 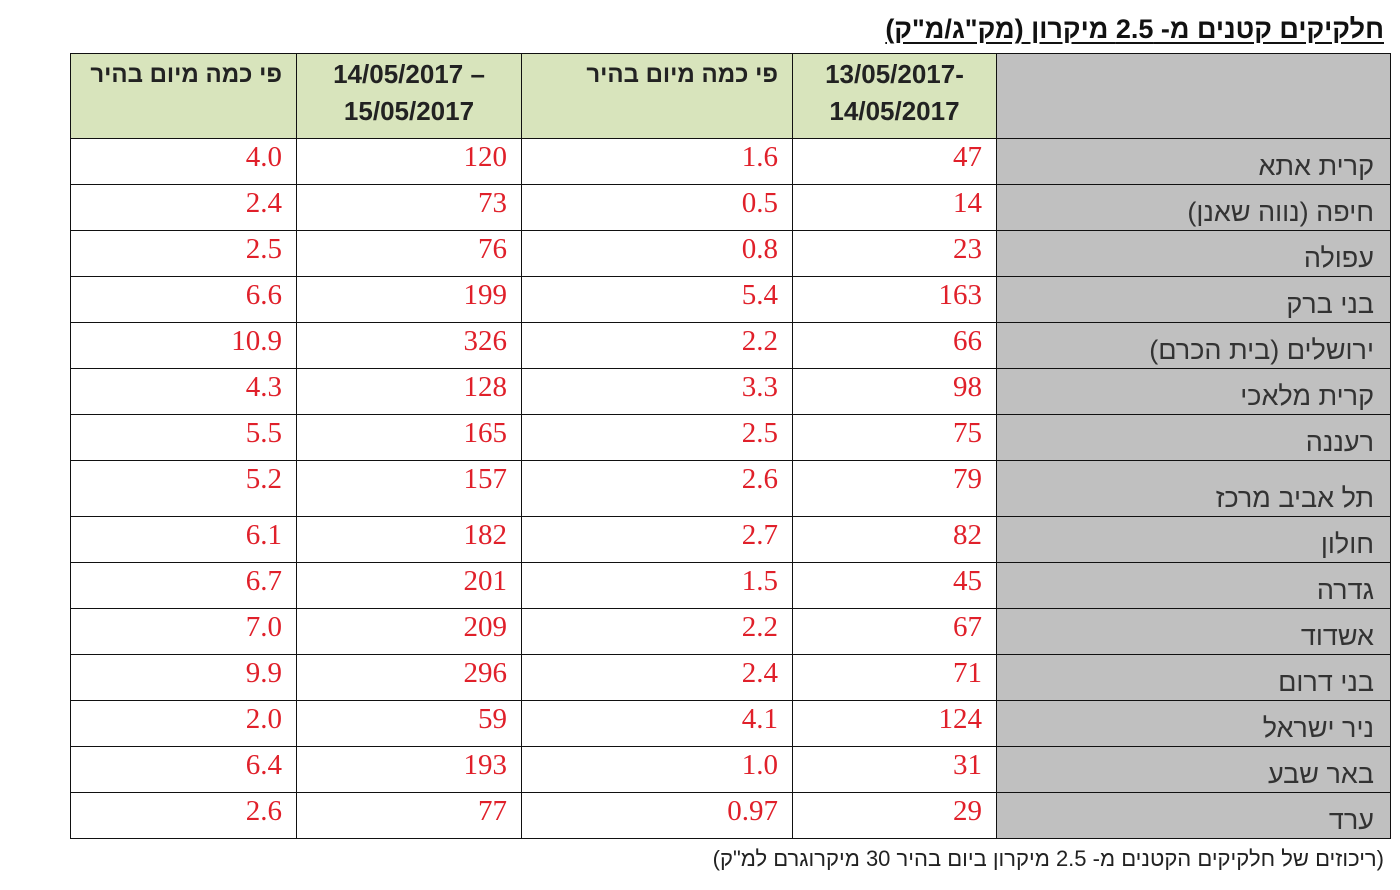 What do you see at coordinates (1193, 631) in the screenshot?
I see `city-cell: אשדוד` at bounding box center [1193, 631].